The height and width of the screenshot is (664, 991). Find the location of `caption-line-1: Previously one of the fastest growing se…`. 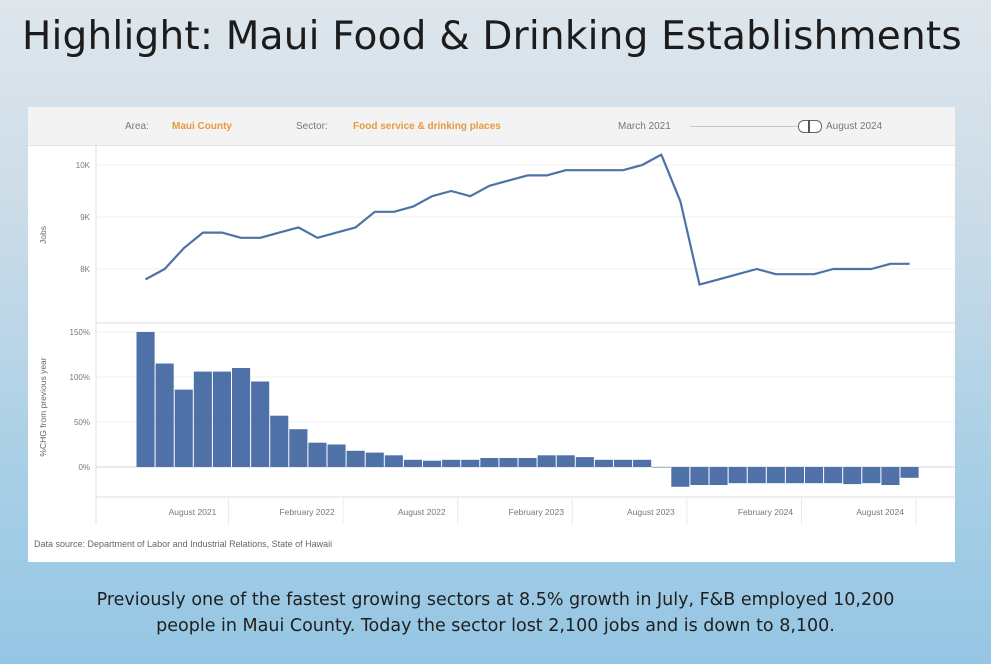

caption-line-1: Previously one of the fastest growing se… is located at coordinates (495, 600).